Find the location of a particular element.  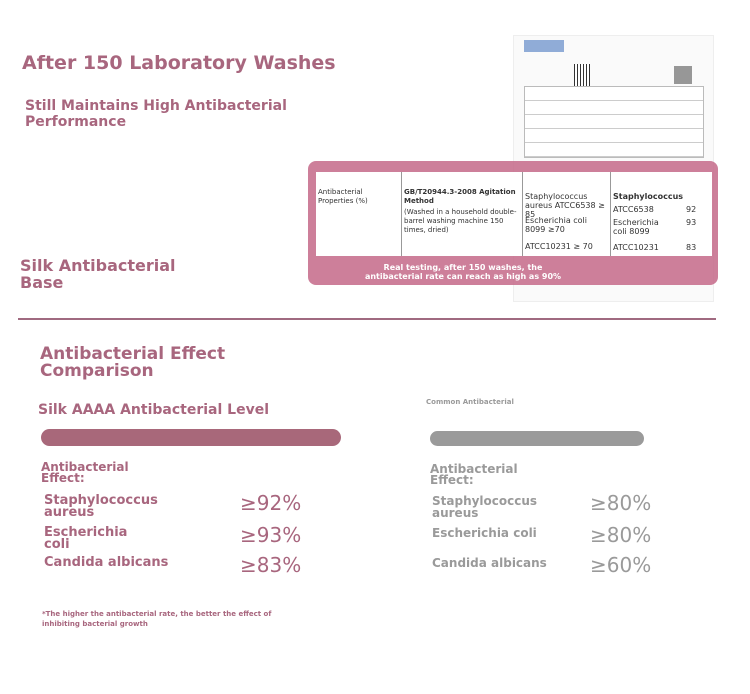

report-requirement: ATCC10231 ≥ 70 is located at coordinates (559, 246).